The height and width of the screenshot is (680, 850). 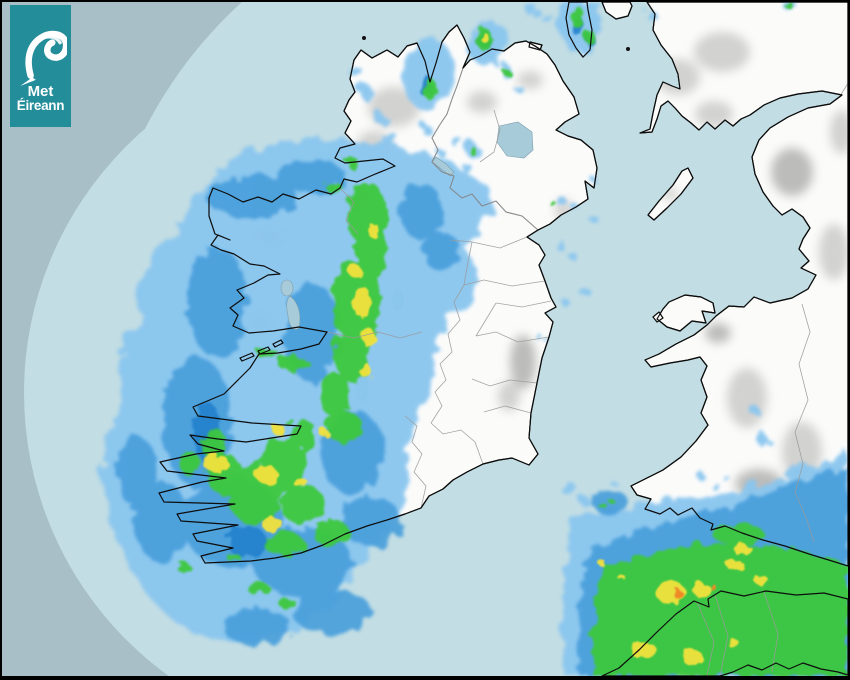 What do you see at coordinates (628, 49) in the screenshot?
I see `ailsa-craig-islet` at bounding box center [628, 49].